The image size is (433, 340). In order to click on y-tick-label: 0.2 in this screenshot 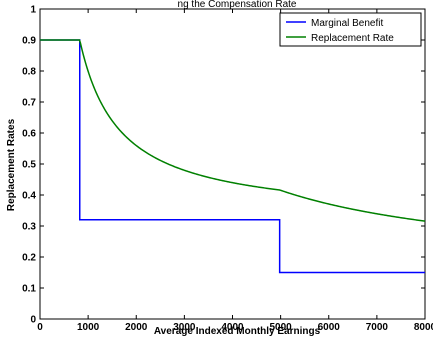, I will do `click(29, 258)`.